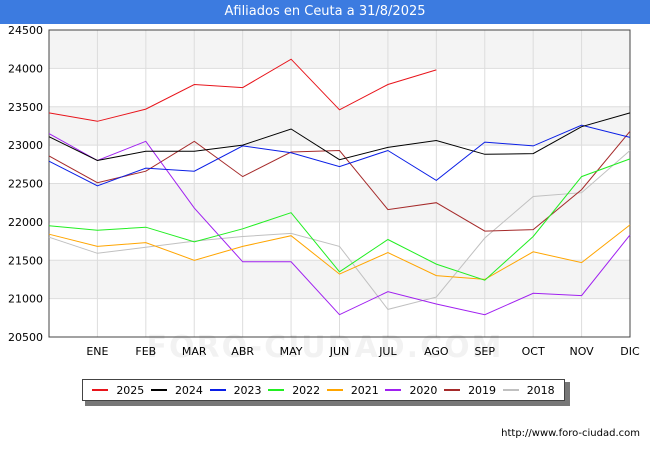 The image size is (650, 450). Describe the element at coordinates (25, 145) in the screenshot. I see `y-tick-label: 23000` at that location.